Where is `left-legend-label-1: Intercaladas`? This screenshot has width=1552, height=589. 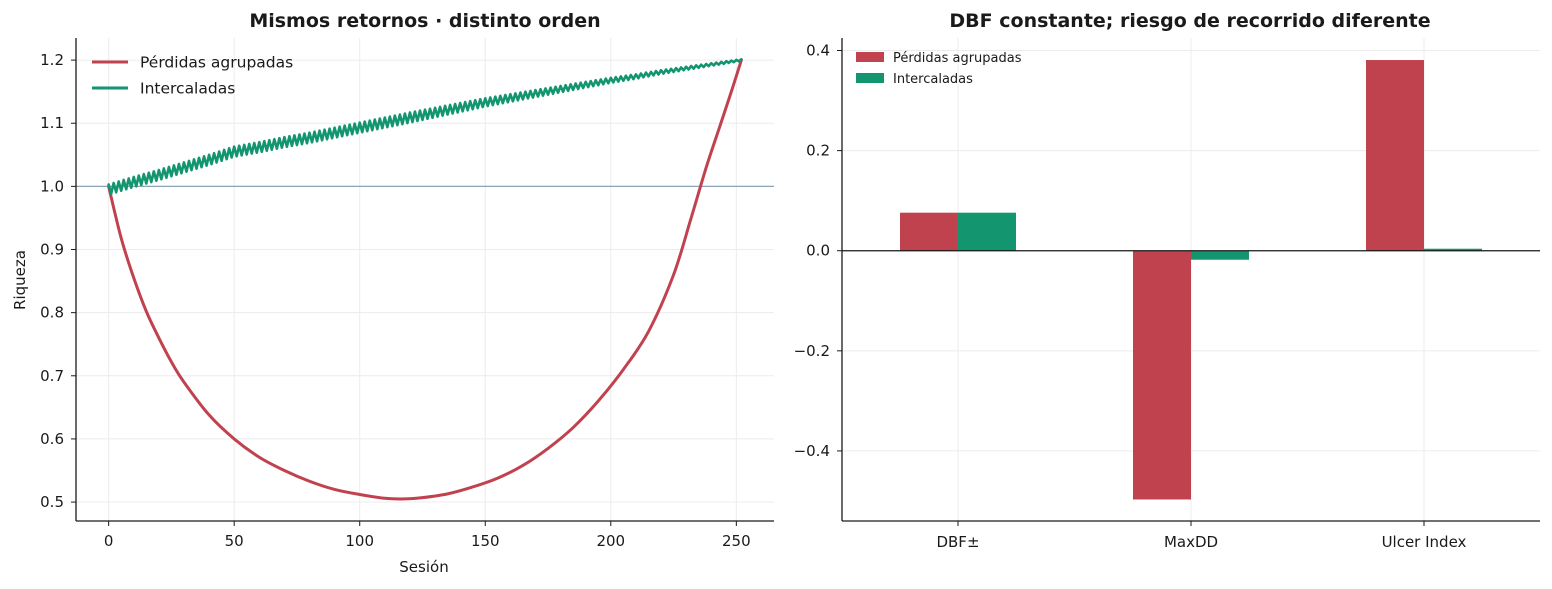 left-legend-label-1: Intercaladas is located at coordinates (187, 89).